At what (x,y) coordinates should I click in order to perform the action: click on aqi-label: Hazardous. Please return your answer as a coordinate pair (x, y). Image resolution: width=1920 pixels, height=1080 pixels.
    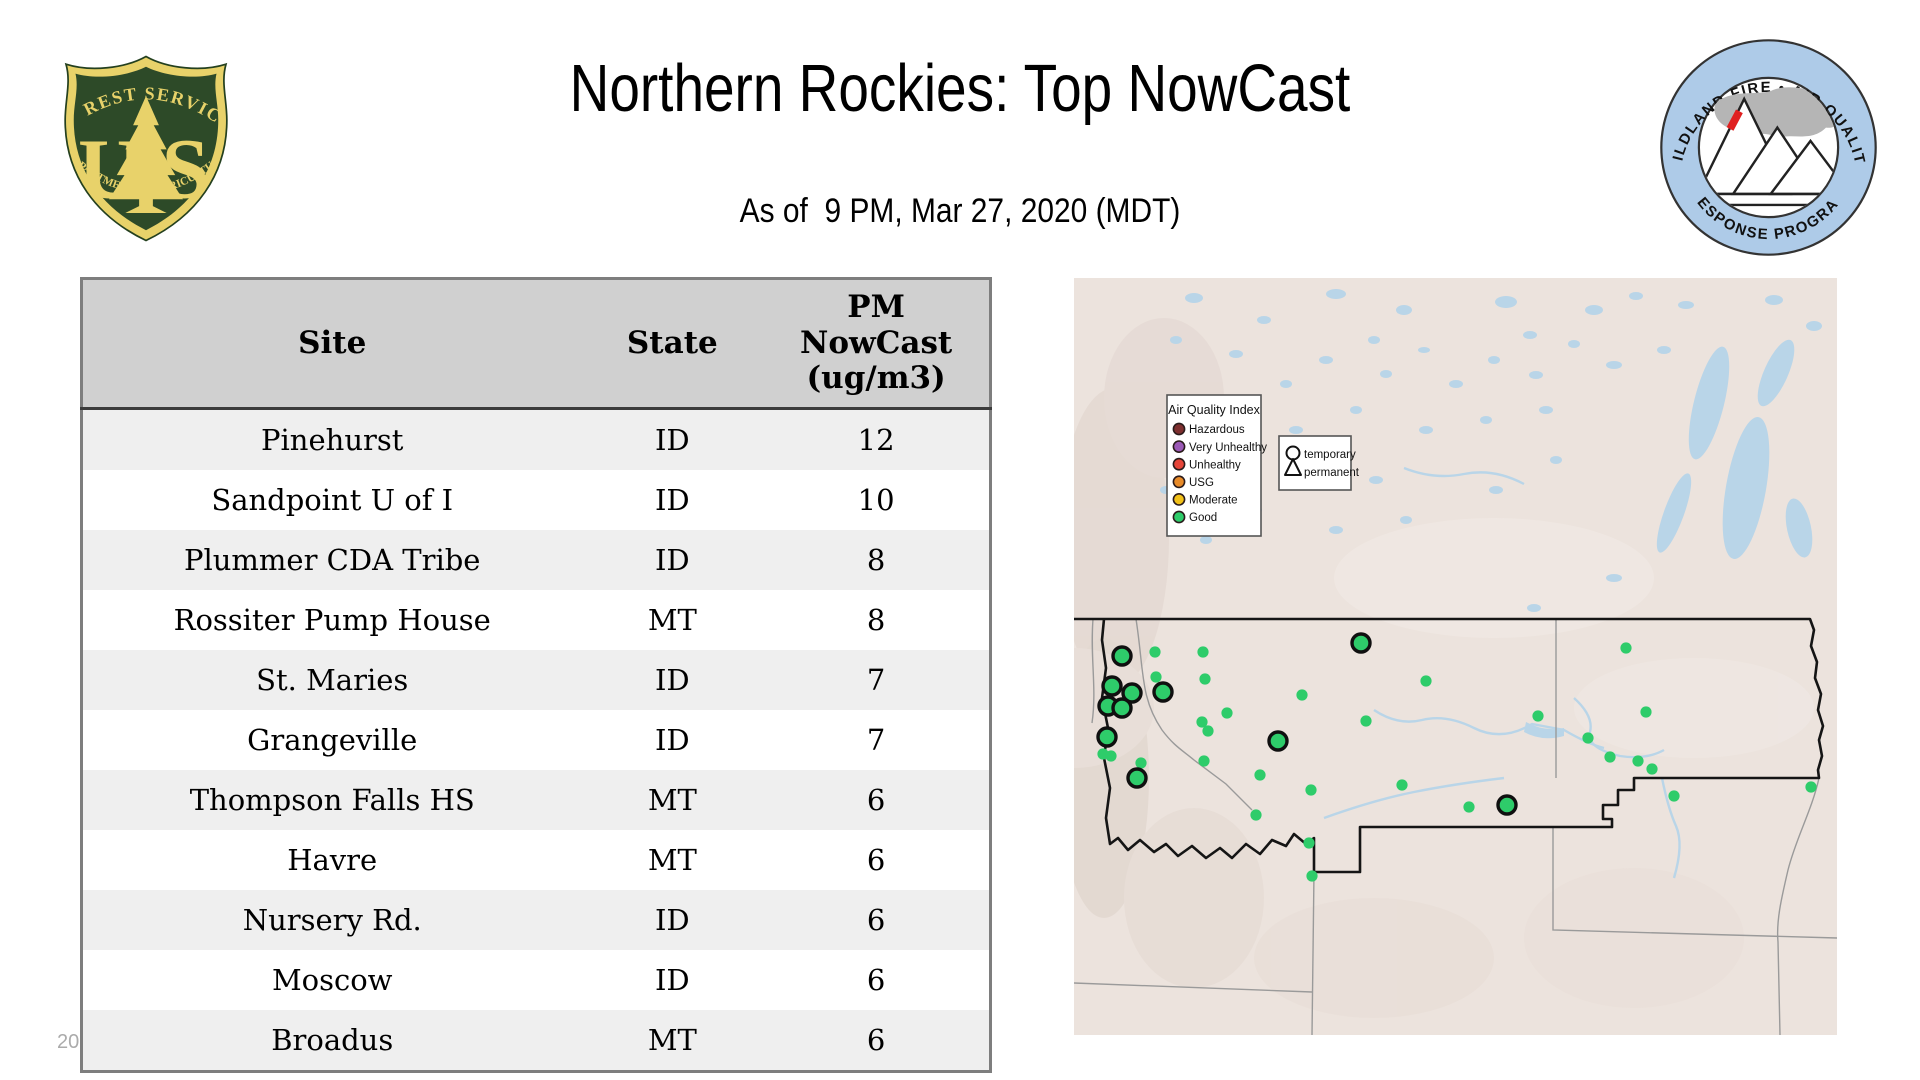
    Looking at the image, I should click on (1217, 430).